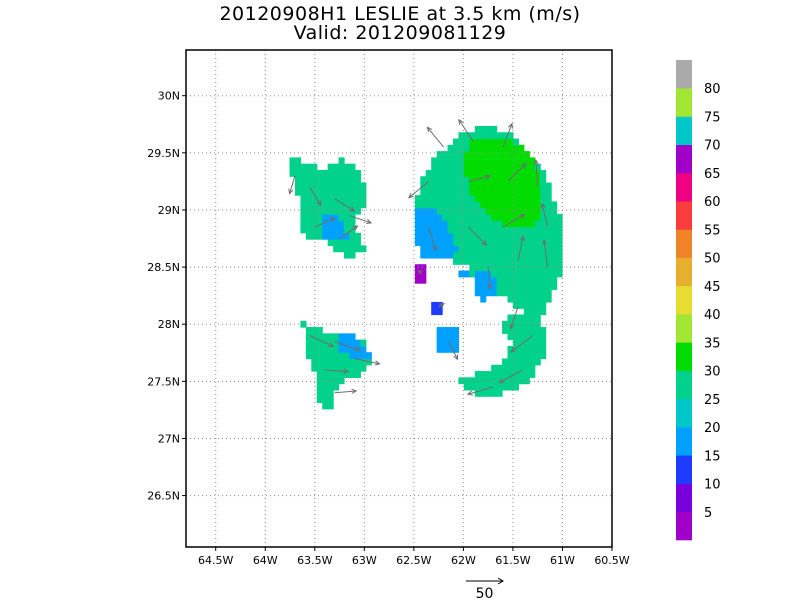  I want to click on colorbar-label: 80, so click(712, 89).